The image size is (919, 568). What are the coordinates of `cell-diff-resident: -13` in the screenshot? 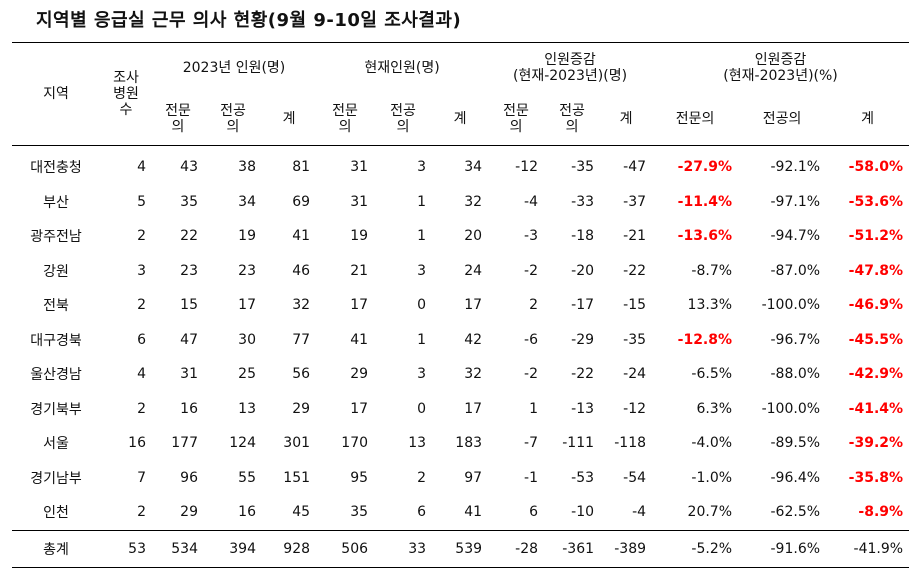 It's located at (583, 408).